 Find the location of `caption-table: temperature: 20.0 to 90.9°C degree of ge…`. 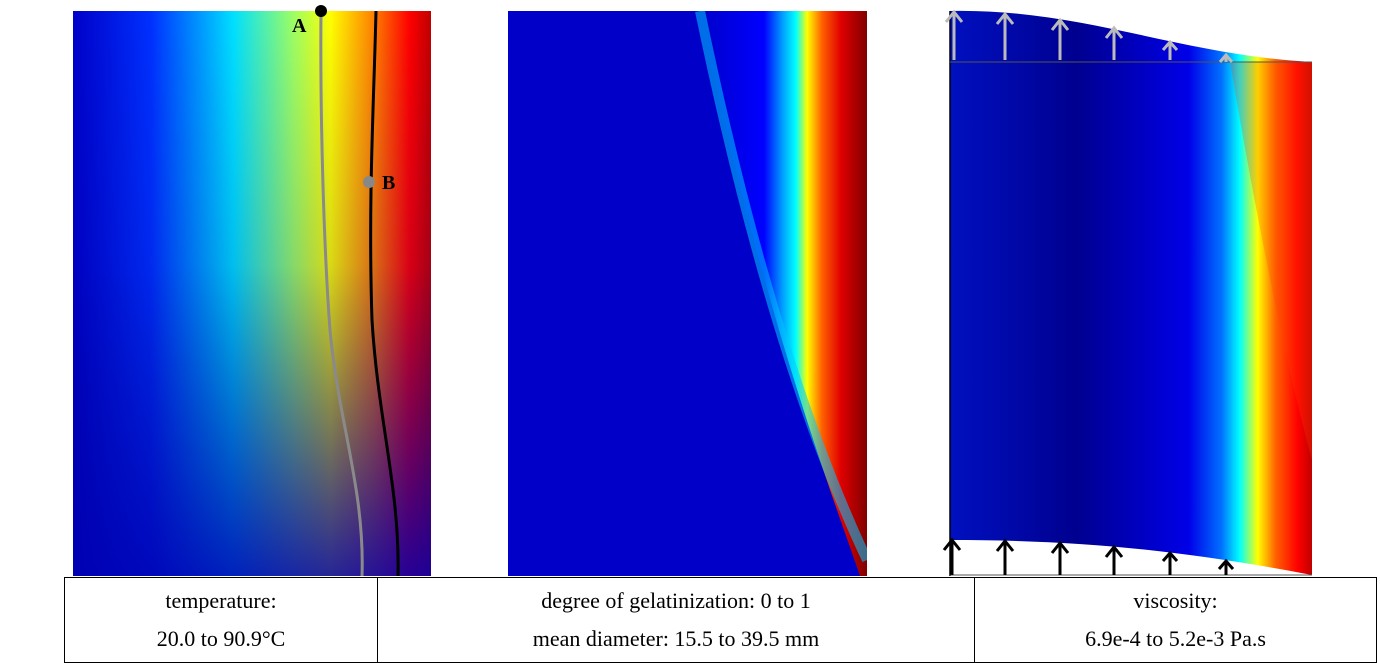

caption-table: temperature: 20.0 to 90.9°C degree of ge… is located at coordinates (720, 620).